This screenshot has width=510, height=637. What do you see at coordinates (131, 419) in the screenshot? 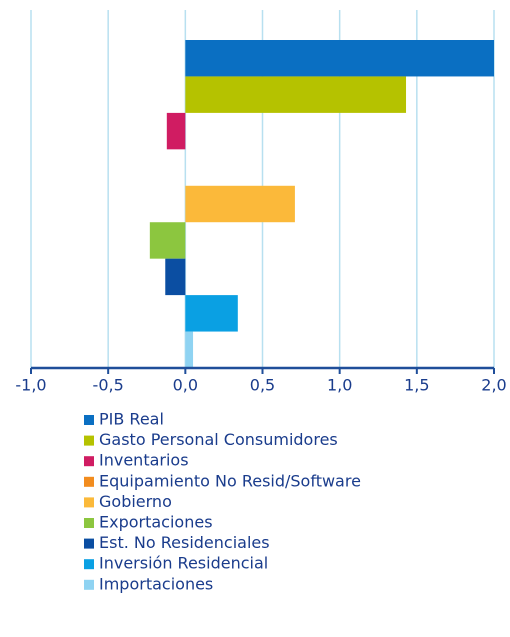
I see `legend-label: PIB Real` at bounding box center [131, 419].